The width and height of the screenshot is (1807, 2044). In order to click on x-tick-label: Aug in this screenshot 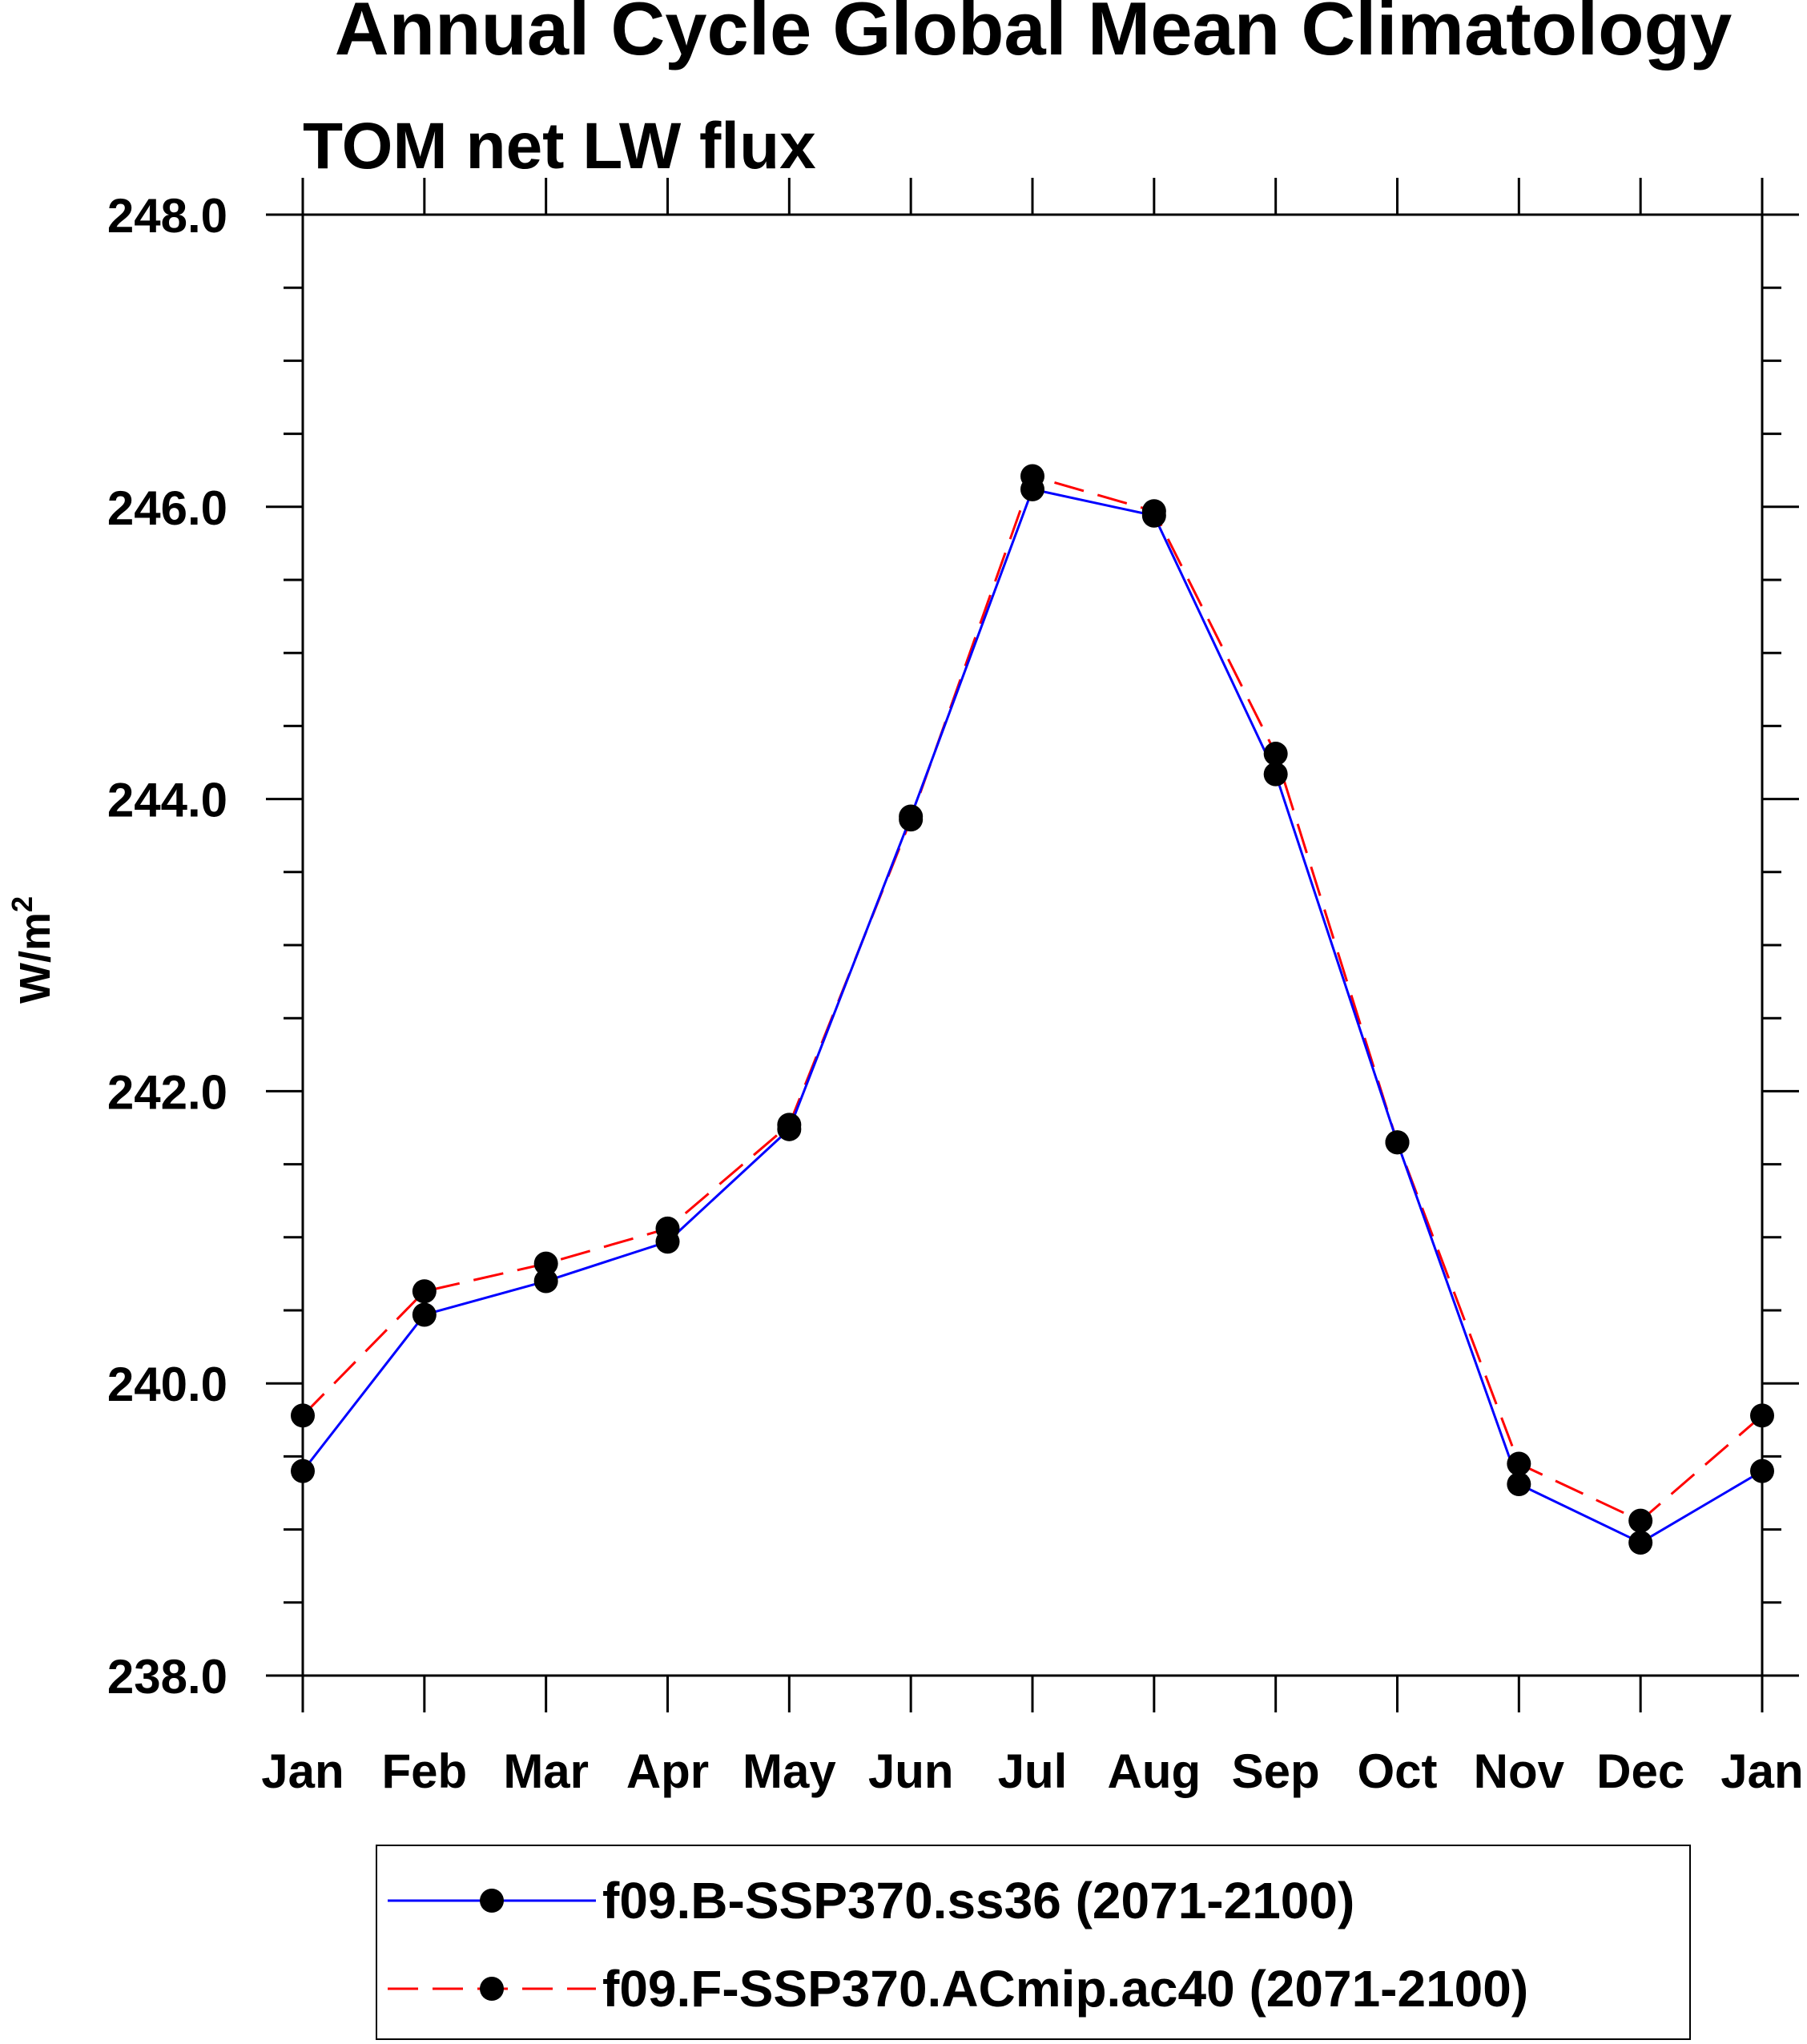, I will do `click(1154, 1771)`.